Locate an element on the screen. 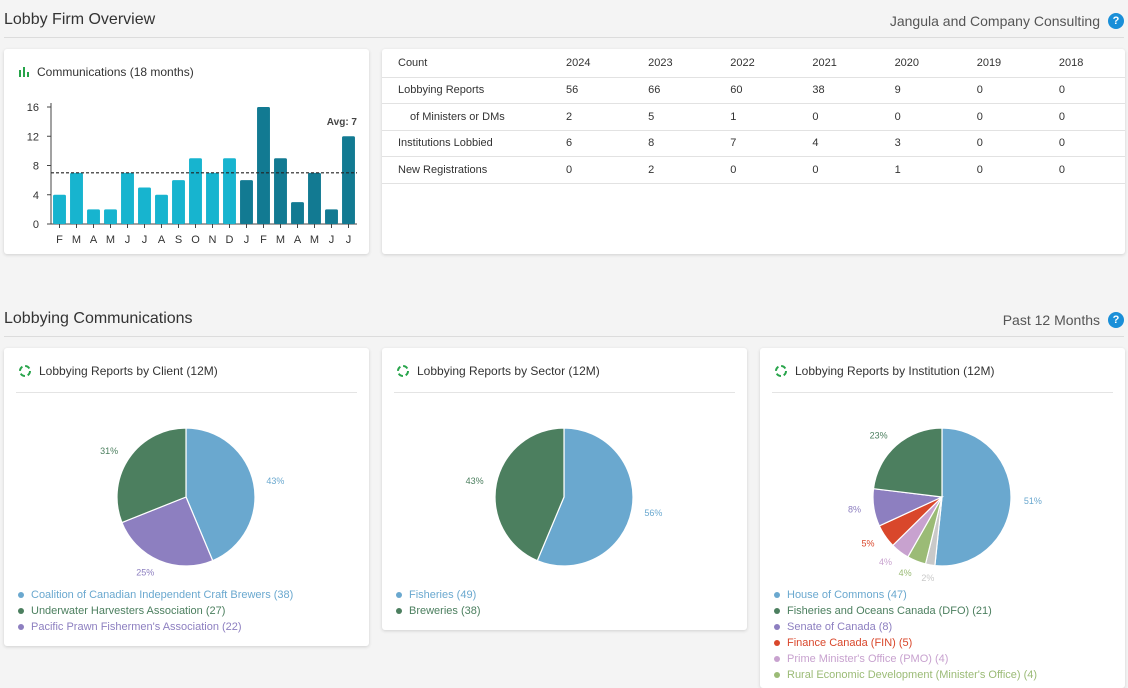 Image resolution: width=1128 pixels, height=688 pixels. x-tick-label: S is located at coordinates (178, 240).